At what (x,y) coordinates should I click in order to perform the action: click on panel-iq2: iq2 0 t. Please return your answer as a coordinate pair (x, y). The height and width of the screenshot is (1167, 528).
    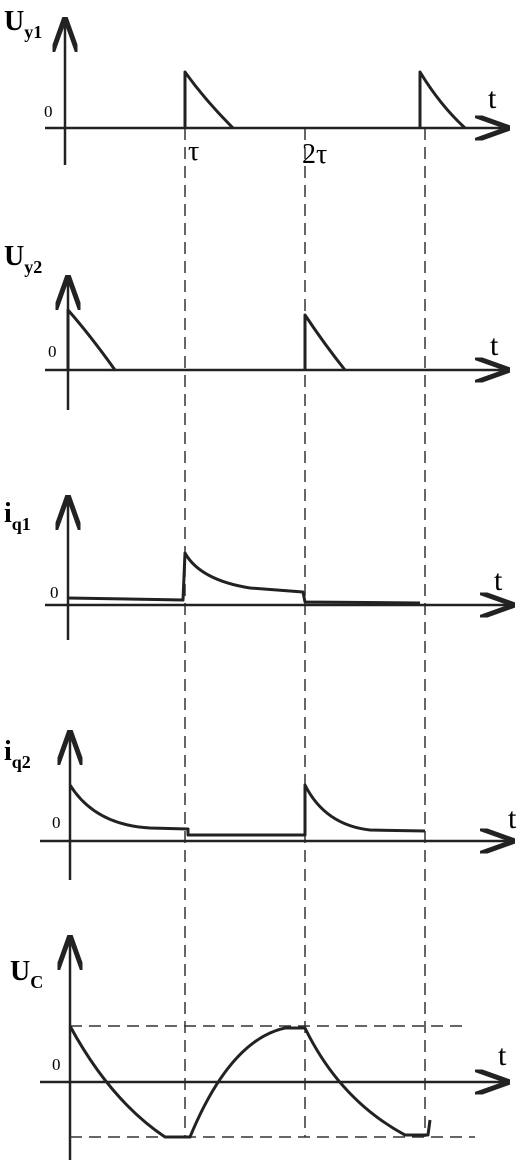
    Looking at the image, I should click on (260, 807).